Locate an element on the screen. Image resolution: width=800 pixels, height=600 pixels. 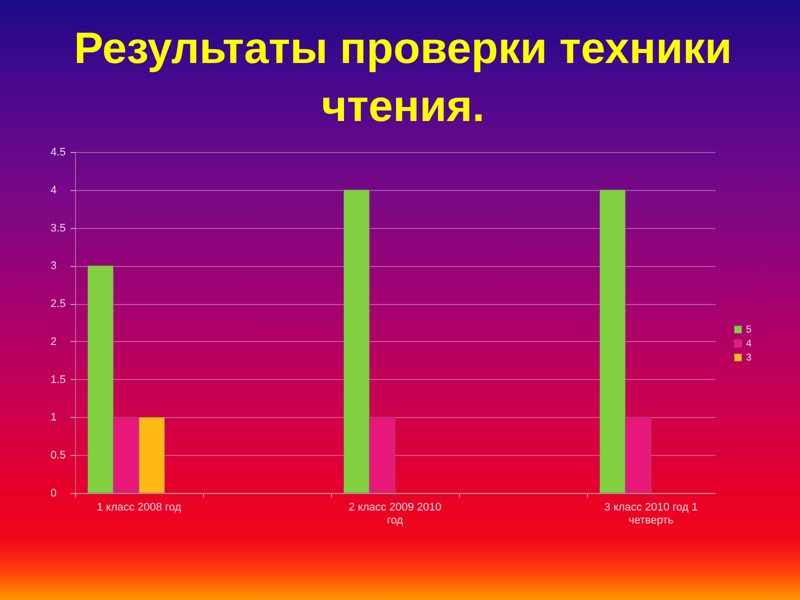
y-tick-label: 4.5 is located at coordinates (58, 152).